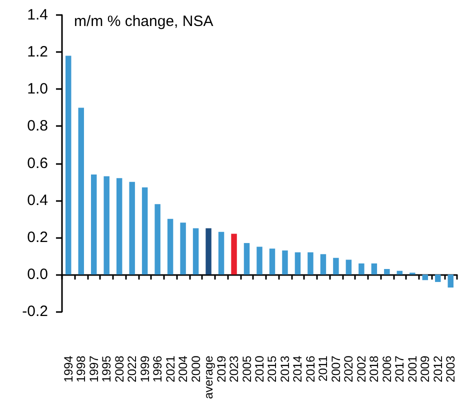  I want to click on y-tick-label: 0.6, so click(37, 163).